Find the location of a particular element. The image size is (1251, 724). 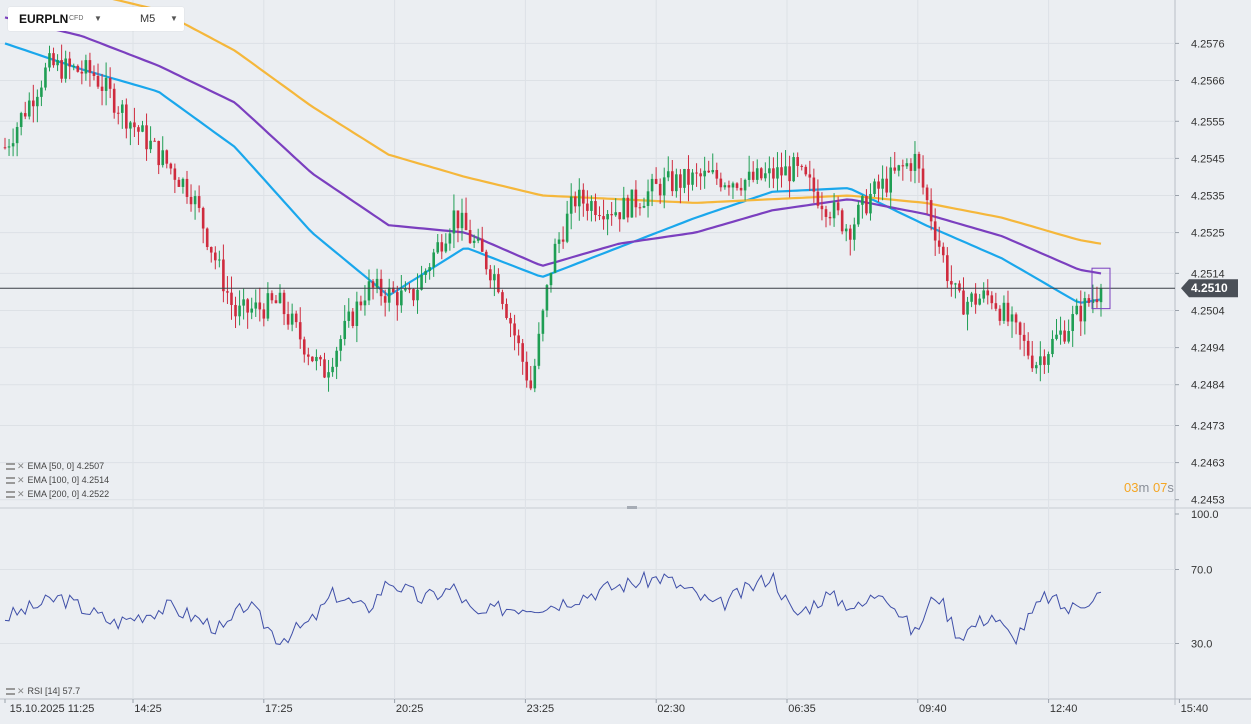

symbol-selector: EURPLN CFD ▼ M5 ▼ is located at coordinates (96, 19).